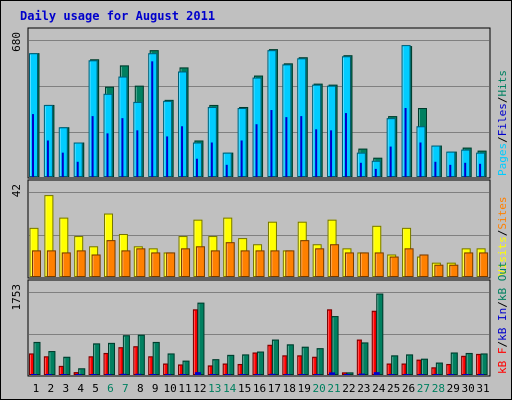  Describe the element at coordinates (110, 388) in the screenshot. I see `x-tick-label: 6` at that location.